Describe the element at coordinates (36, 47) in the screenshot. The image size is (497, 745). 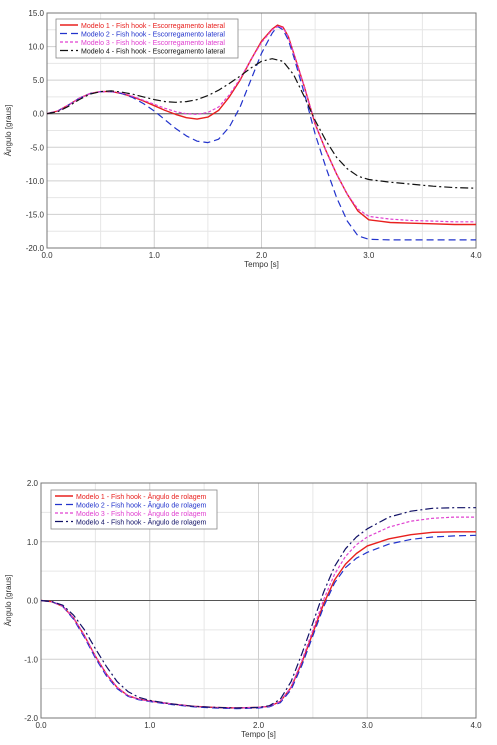
I see `y-tick-label: 10.0` at that location.